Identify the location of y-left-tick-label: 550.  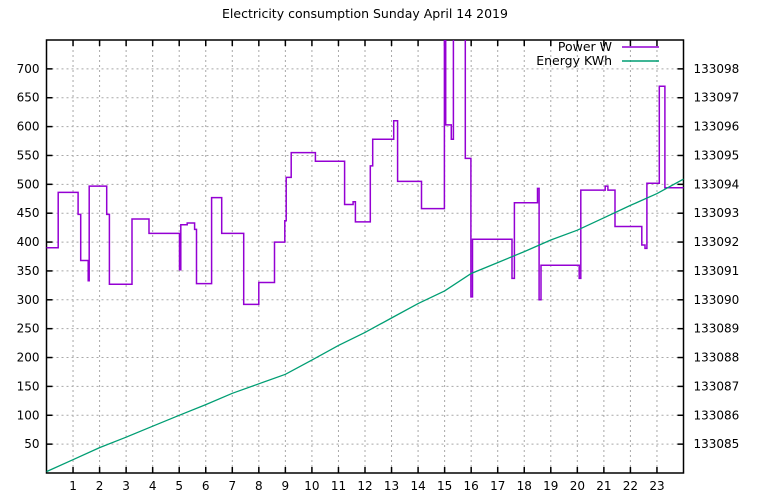
(28, 155).